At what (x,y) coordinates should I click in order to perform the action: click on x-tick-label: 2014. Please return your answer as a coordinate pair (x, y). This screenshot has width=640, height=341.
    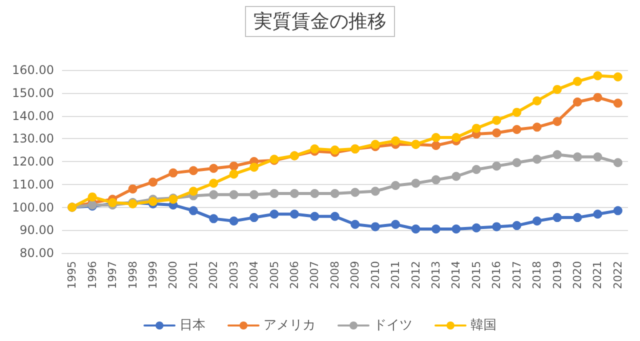
    Looking at the image, I should click on (456, 275).